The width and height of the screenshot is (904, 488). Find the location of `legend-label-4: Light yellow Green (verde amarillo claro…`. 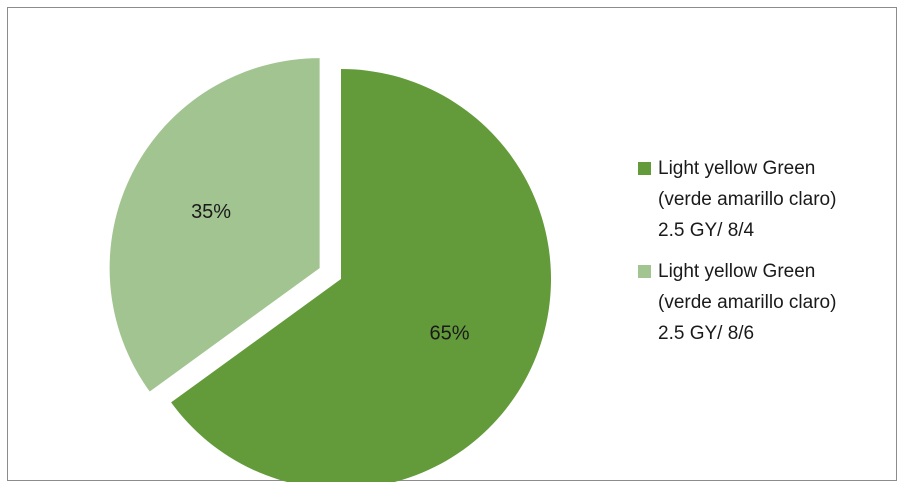

legend-label-4: Light yellow Green (verde amarillo claro… is located at coordinates (747, 199).